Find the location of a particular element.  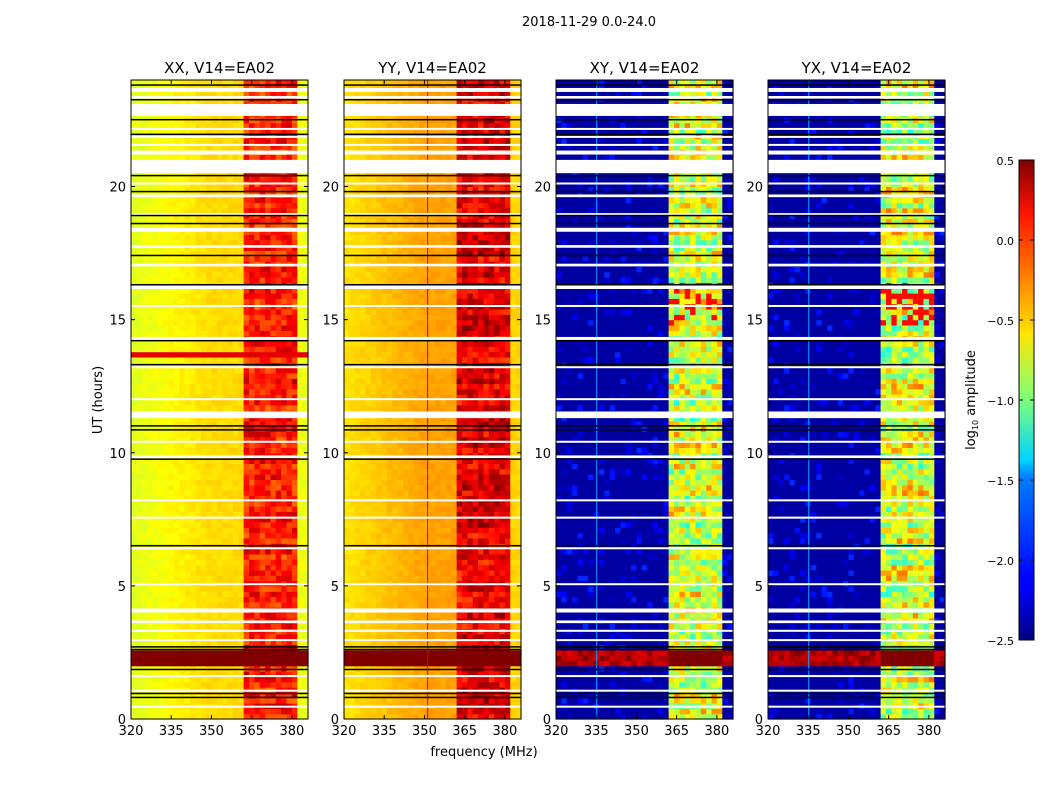

heatmap is located at coordinates (433, 400).